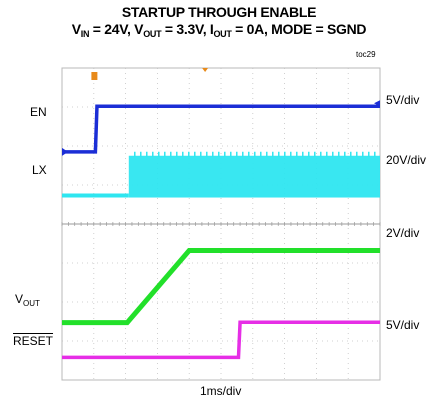 The image size is (438, 402). I want to click on en-scale: 5V/div, so click(403, 100).